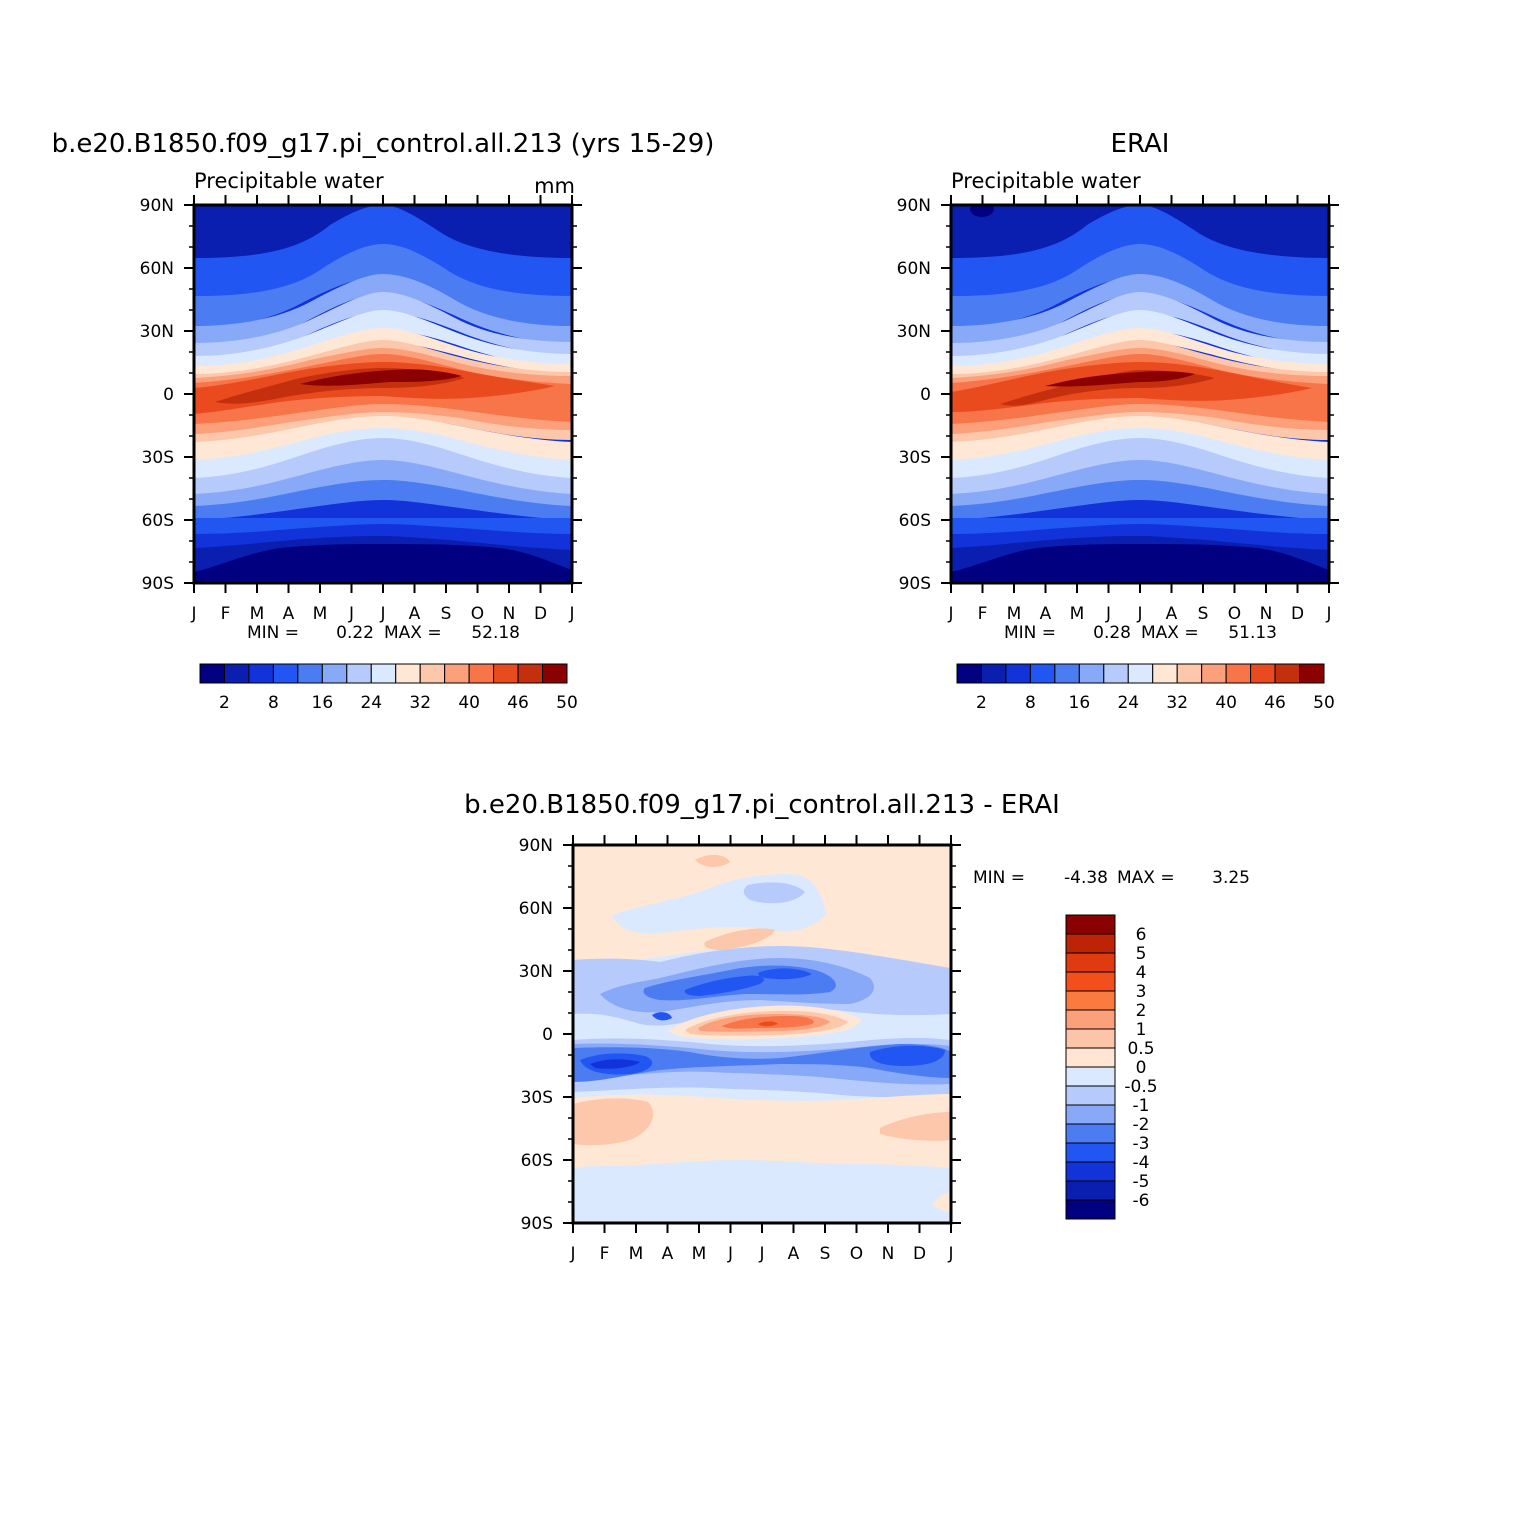 Image resolution: width=1524 pixels, height=1528 pixels. I want to click on erai-colorbar-label: 16, so click(1080, 703).